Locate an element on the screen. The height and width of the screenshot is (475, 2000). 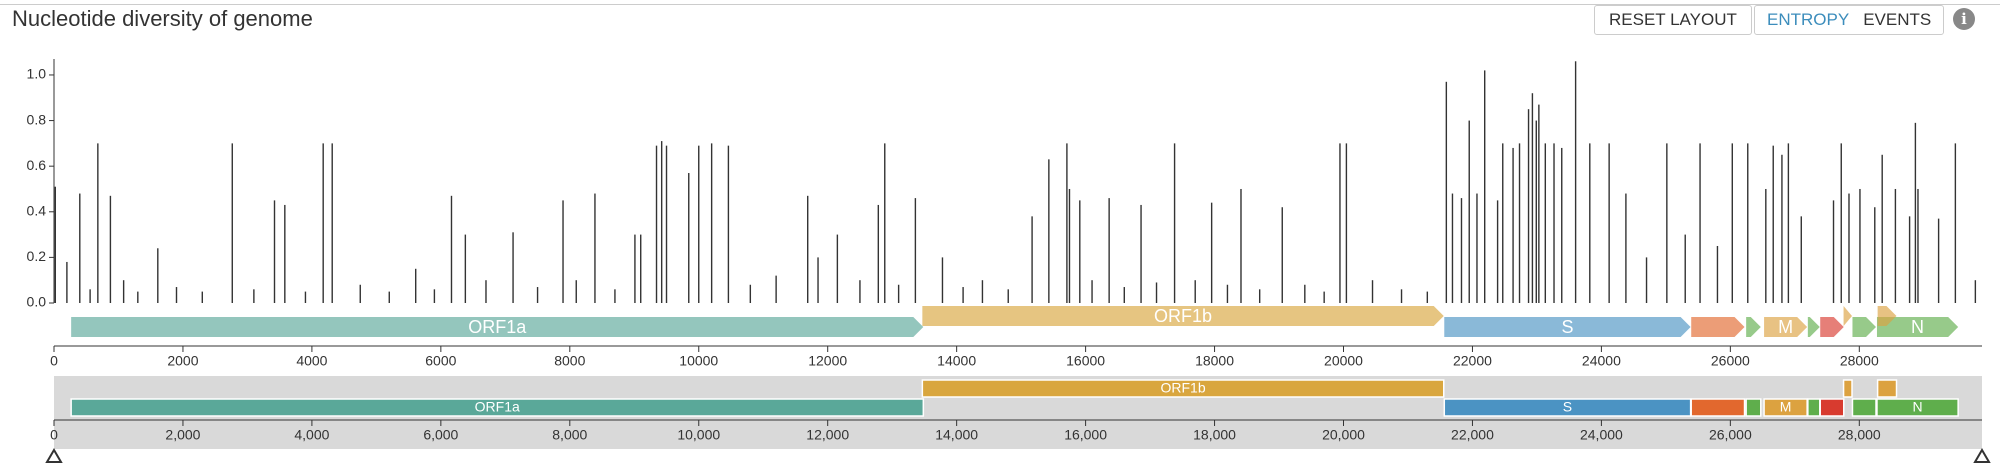
gene-label: M is located at coordinates (1785, 327).